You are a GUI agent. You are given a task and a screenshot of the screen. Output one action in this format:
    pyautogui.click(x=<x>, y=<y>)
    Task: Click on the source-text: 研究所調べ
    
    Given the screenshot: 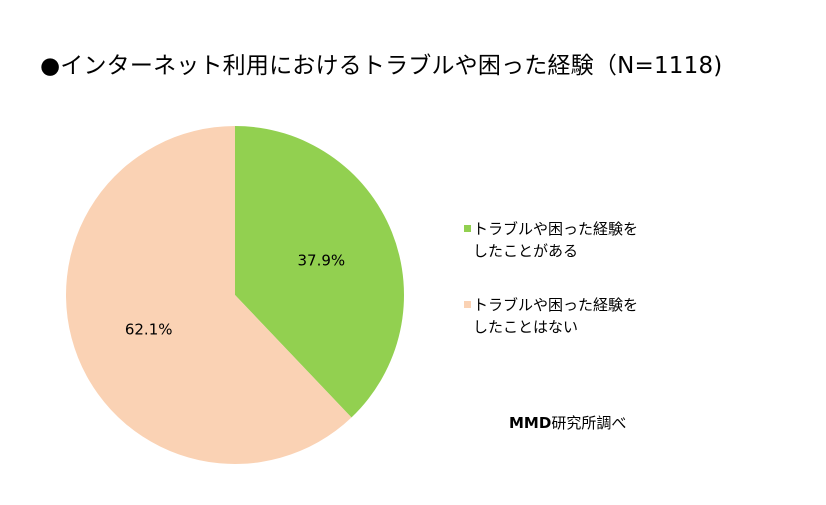 What is the action you would take?
    pyautogui.click(x=589, y=423)
    